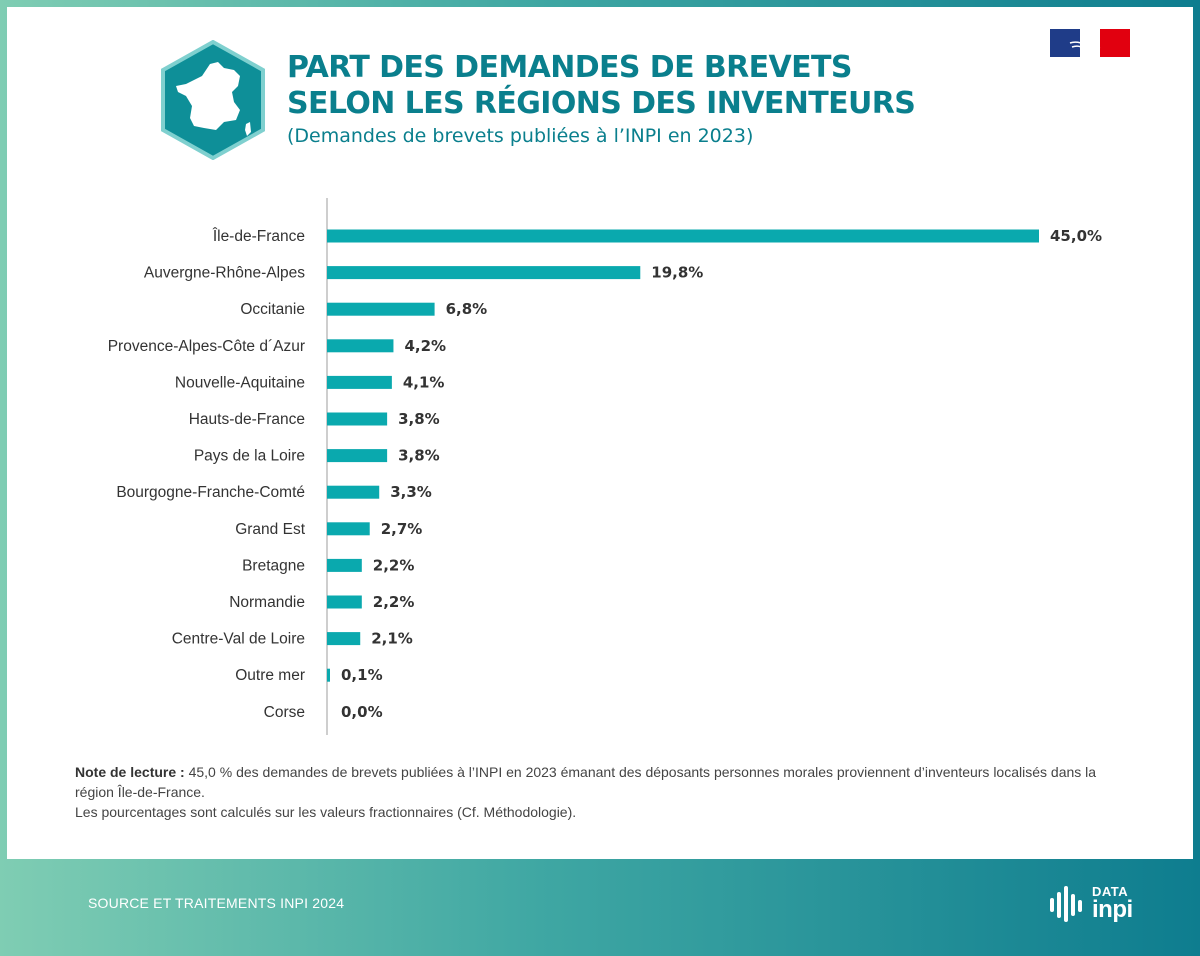 The height and width of the screenshot is (956, 1200). I want to click on data-label: 2,1%, so click(392, 639).